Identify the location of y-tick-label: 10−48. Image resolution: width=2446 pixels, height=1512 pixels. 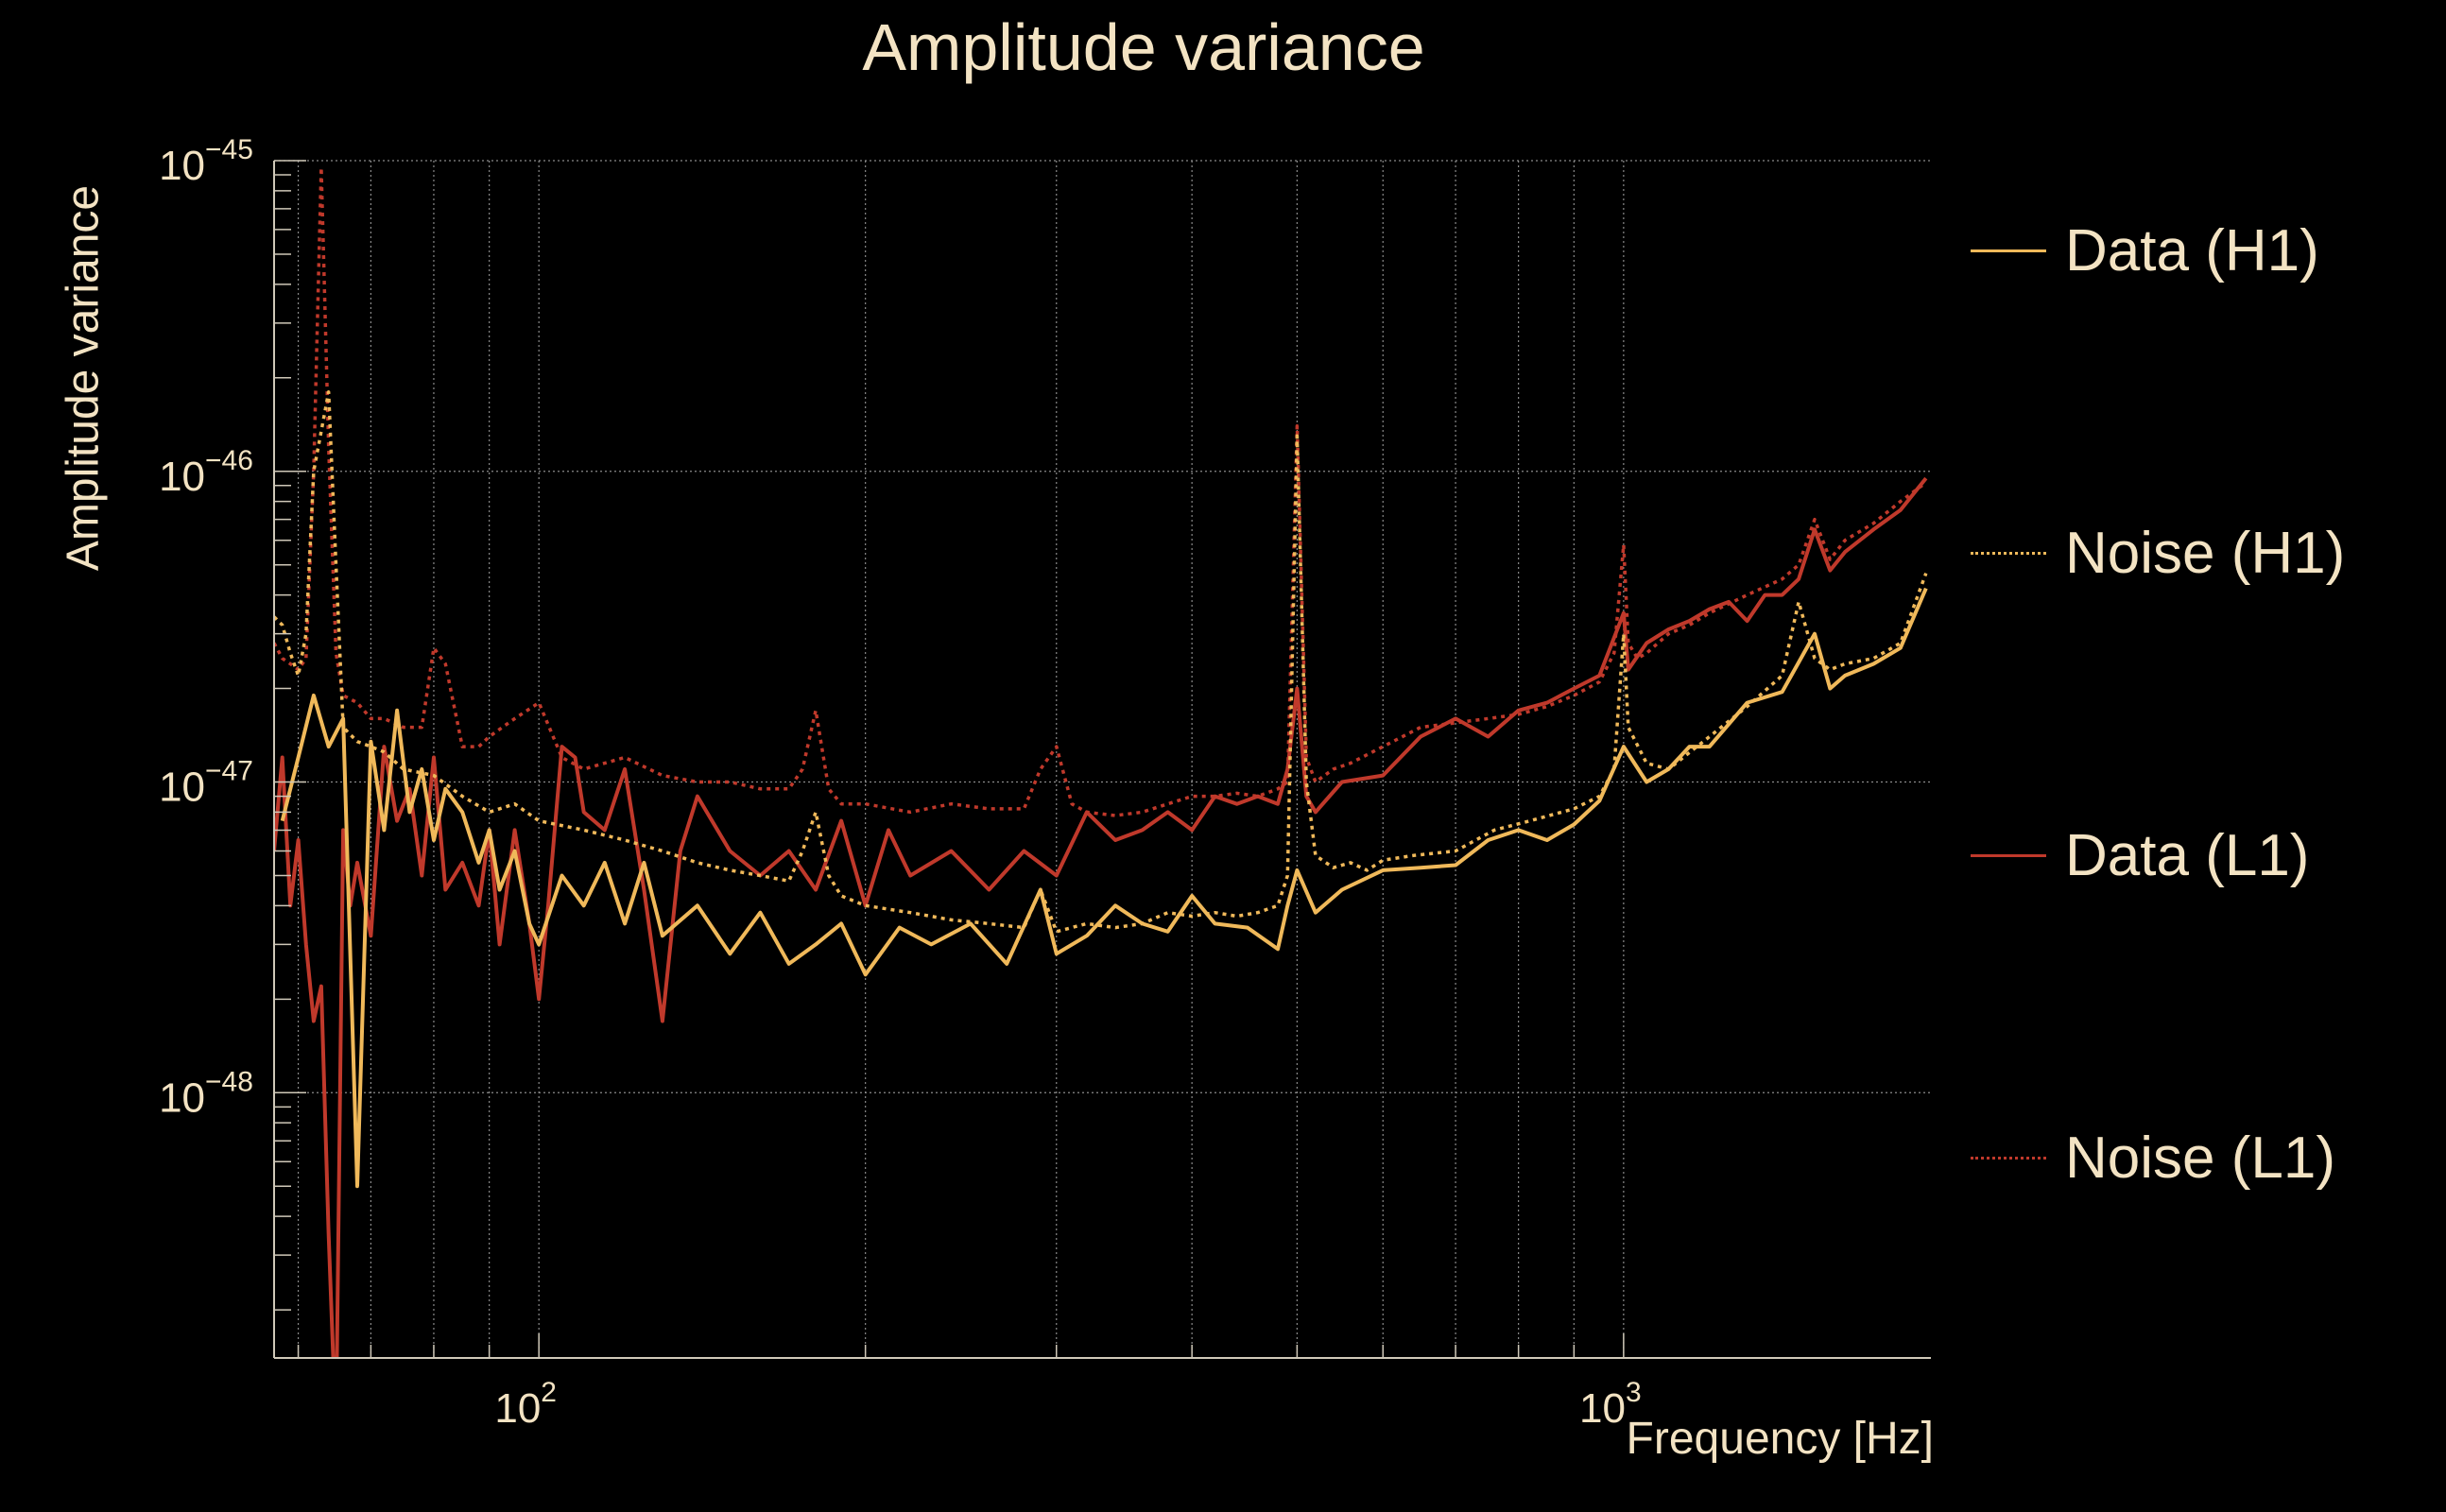
(206, 1093).